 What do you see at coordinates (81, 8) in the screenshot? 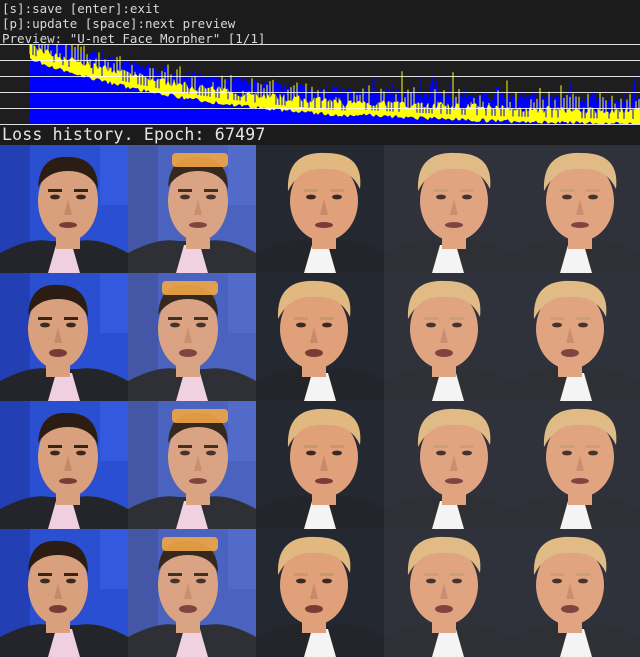
I see `shortcut-help-save-exit: [s]:save [enter]:exit` at bounding box center [81, 8].